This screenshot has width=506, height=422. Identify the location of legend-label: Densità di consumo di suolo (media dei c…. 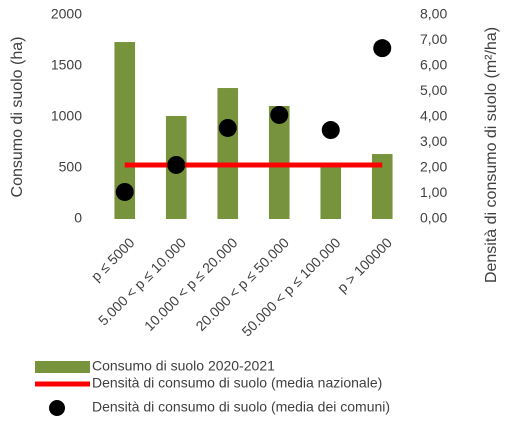
(241, 407).